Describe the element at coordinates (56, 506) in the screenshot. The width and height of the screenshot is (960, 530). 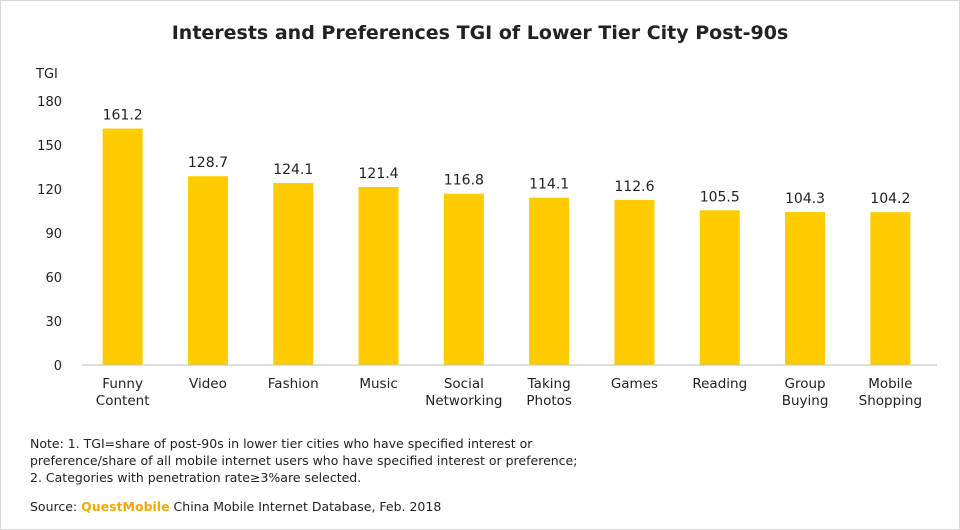
I see `source-prefix: Source:` at that location.